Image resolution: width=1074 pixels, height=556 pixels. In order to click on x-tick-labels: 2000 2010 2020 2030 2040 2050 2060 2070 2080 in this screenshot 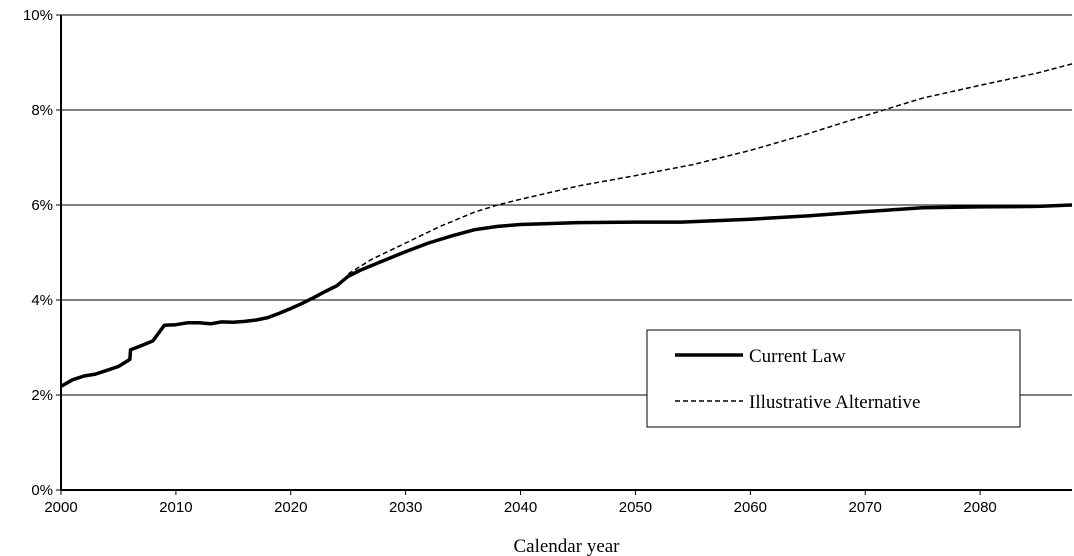, I will do `click(520, 507)`.